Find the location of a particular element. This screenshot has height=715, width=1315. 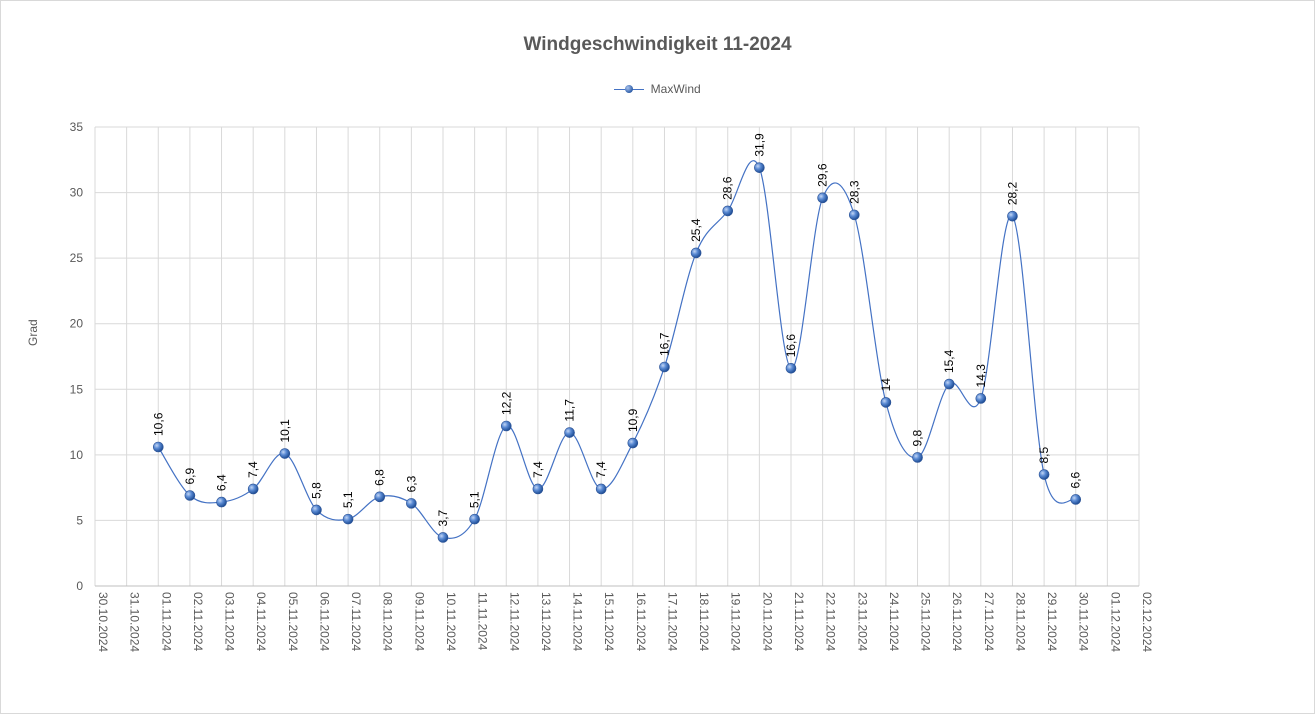

legend: MaxWind is located at coordinates (657, 88).